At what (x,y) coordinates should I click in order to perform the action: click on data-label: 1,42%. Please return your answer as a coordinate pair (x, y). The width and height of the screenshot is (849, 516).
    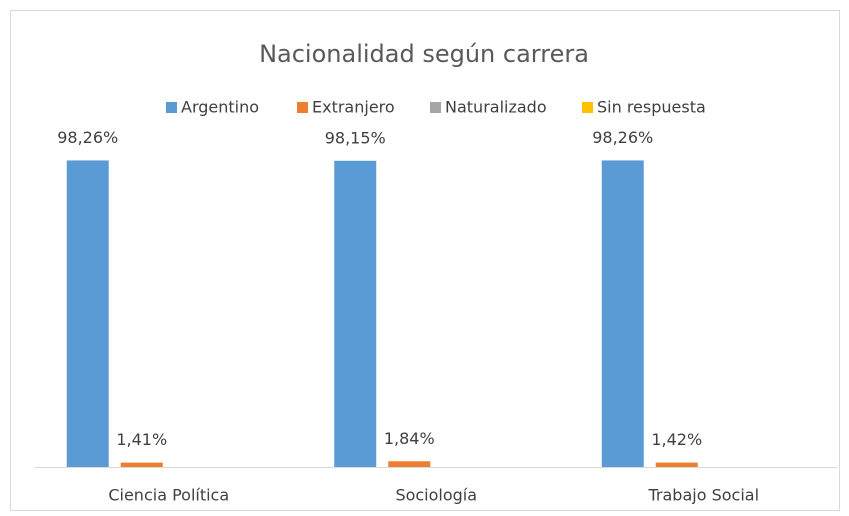
    Looking at the image, I should click on (676, 439).